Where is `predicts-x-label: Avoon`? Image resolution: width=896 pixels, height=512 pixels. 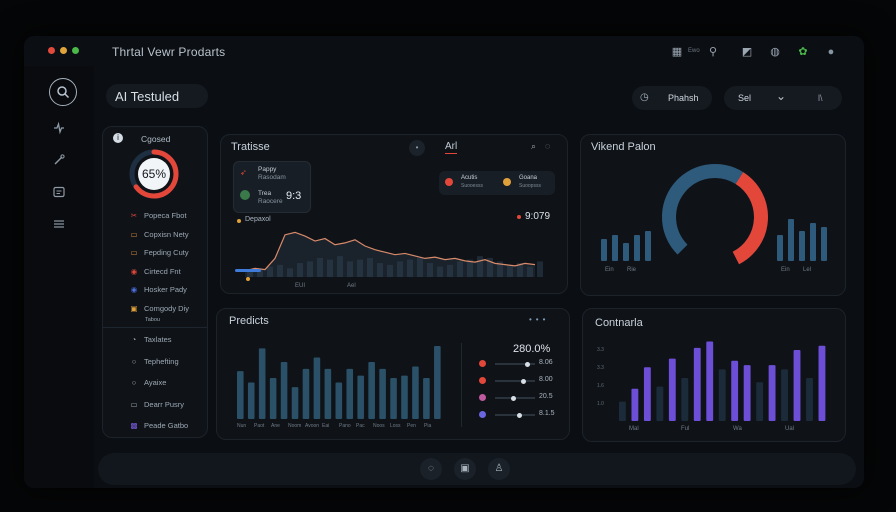 predicts-x-label: Avoon is located at coordinates (312, 426).